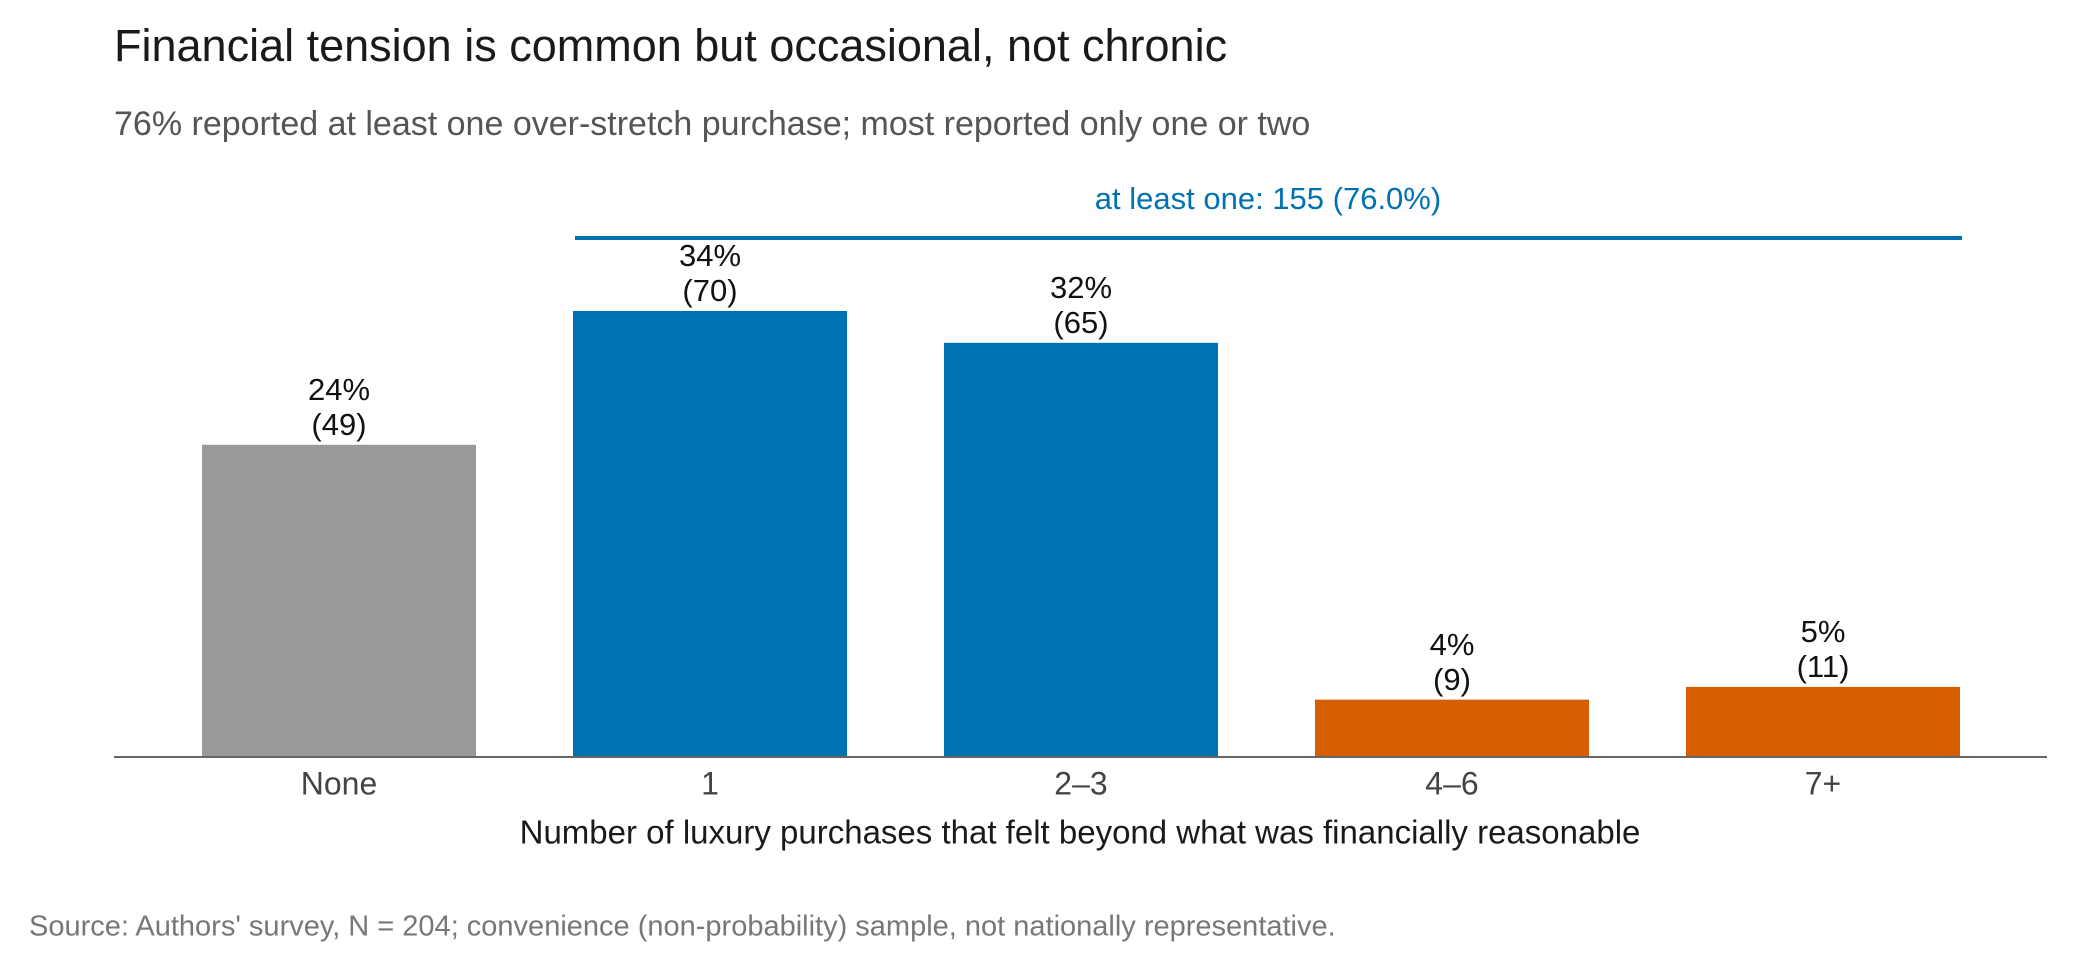 The image size is (2076, 976). Describe the element at coordinates (339, 783) in the screenshot. I see `x-tick-label: None` at that location.